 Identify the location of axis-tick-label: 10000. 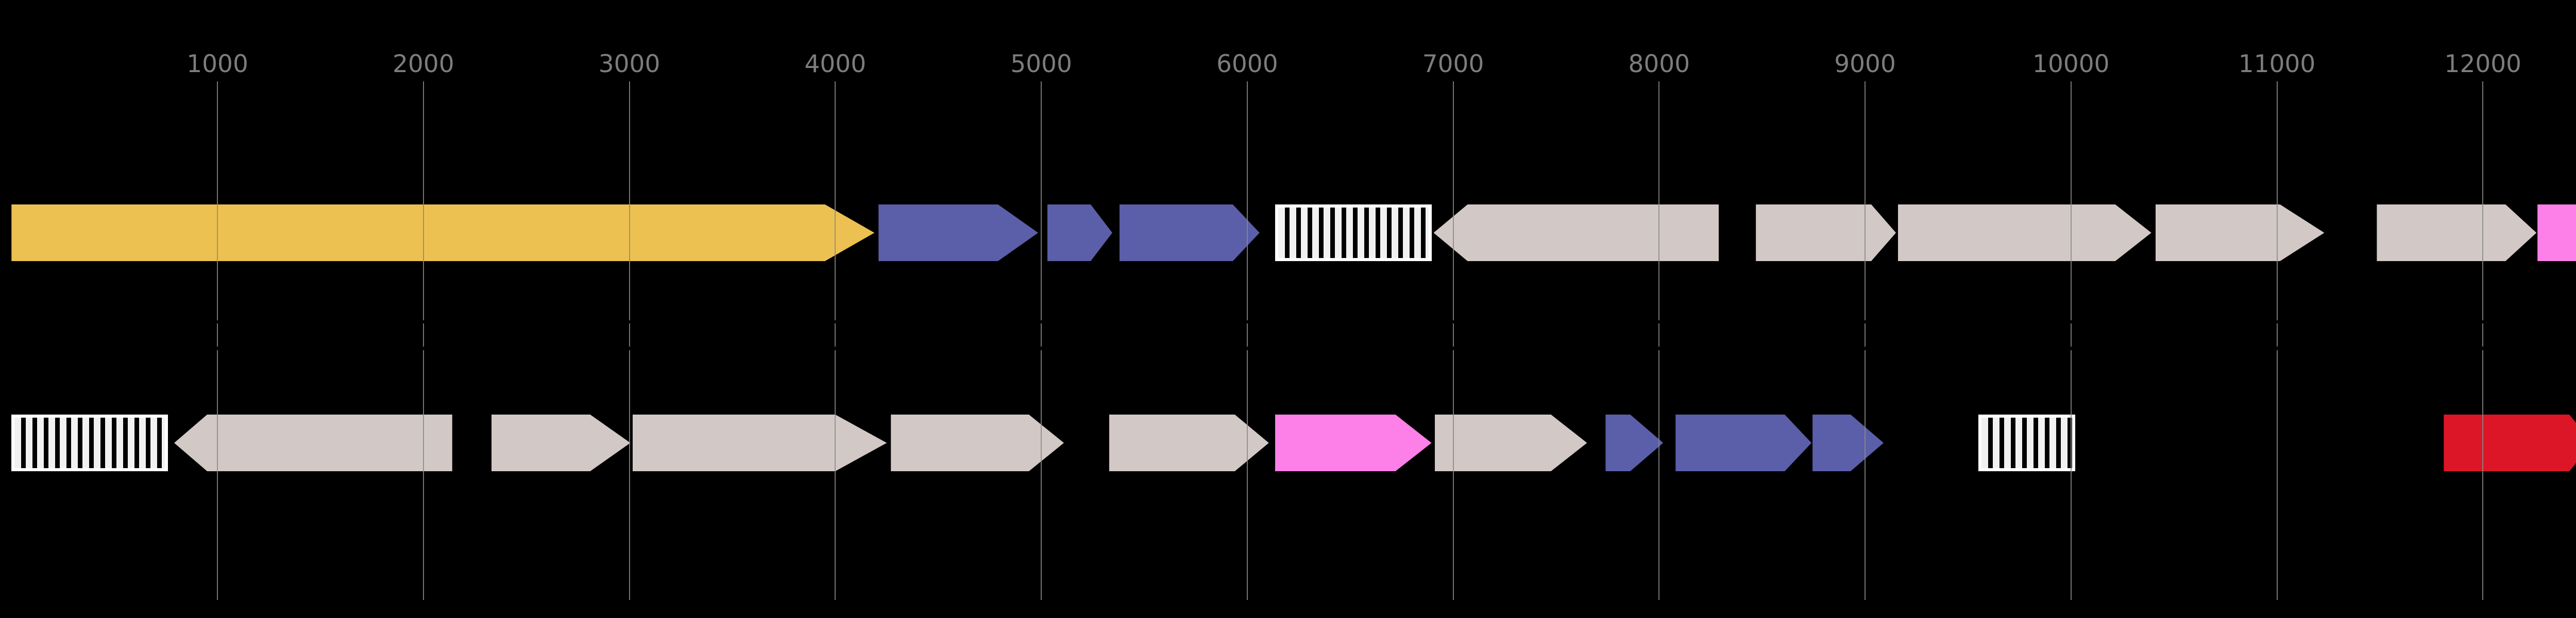
(2071, 64).